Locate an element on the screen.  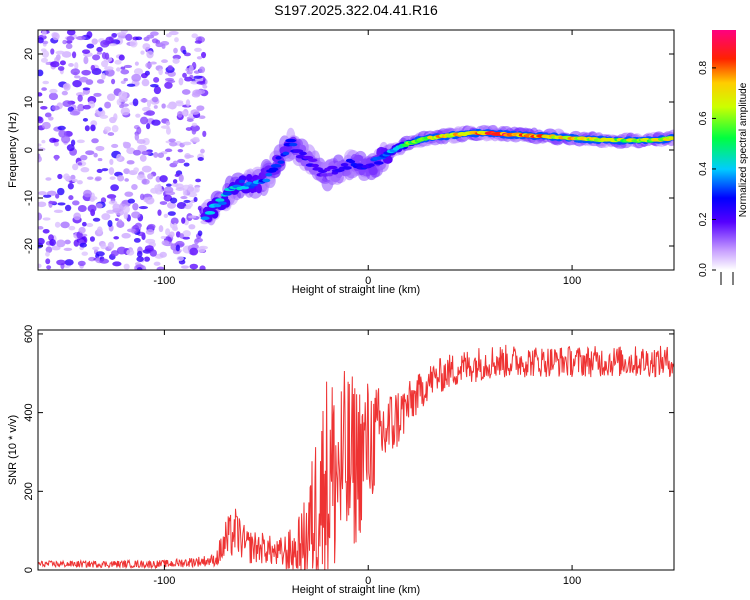
colorbar-tick-label: 0.2 is located at coordinates (703, 219).